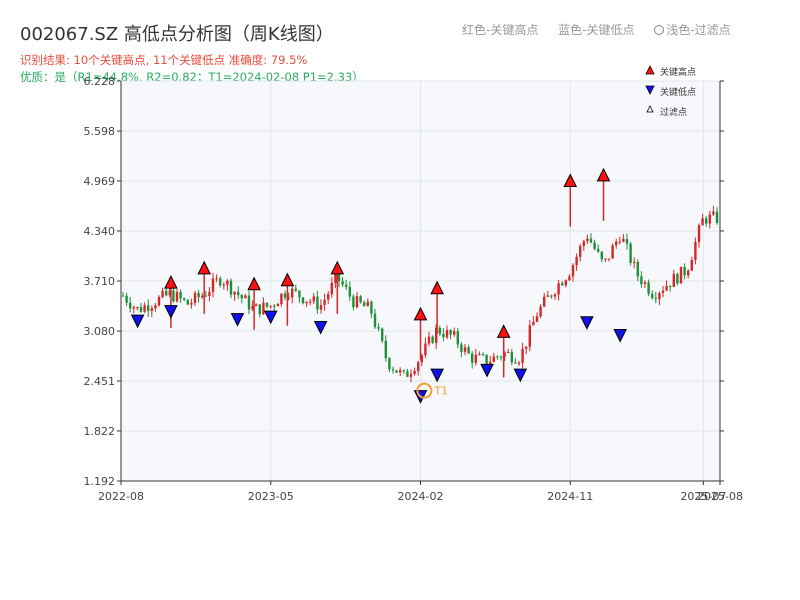  What do you see at coordinates (100, 431) in the screenshot?
I see `y-tick-label: 1.822` at bounding box center [100, 431].